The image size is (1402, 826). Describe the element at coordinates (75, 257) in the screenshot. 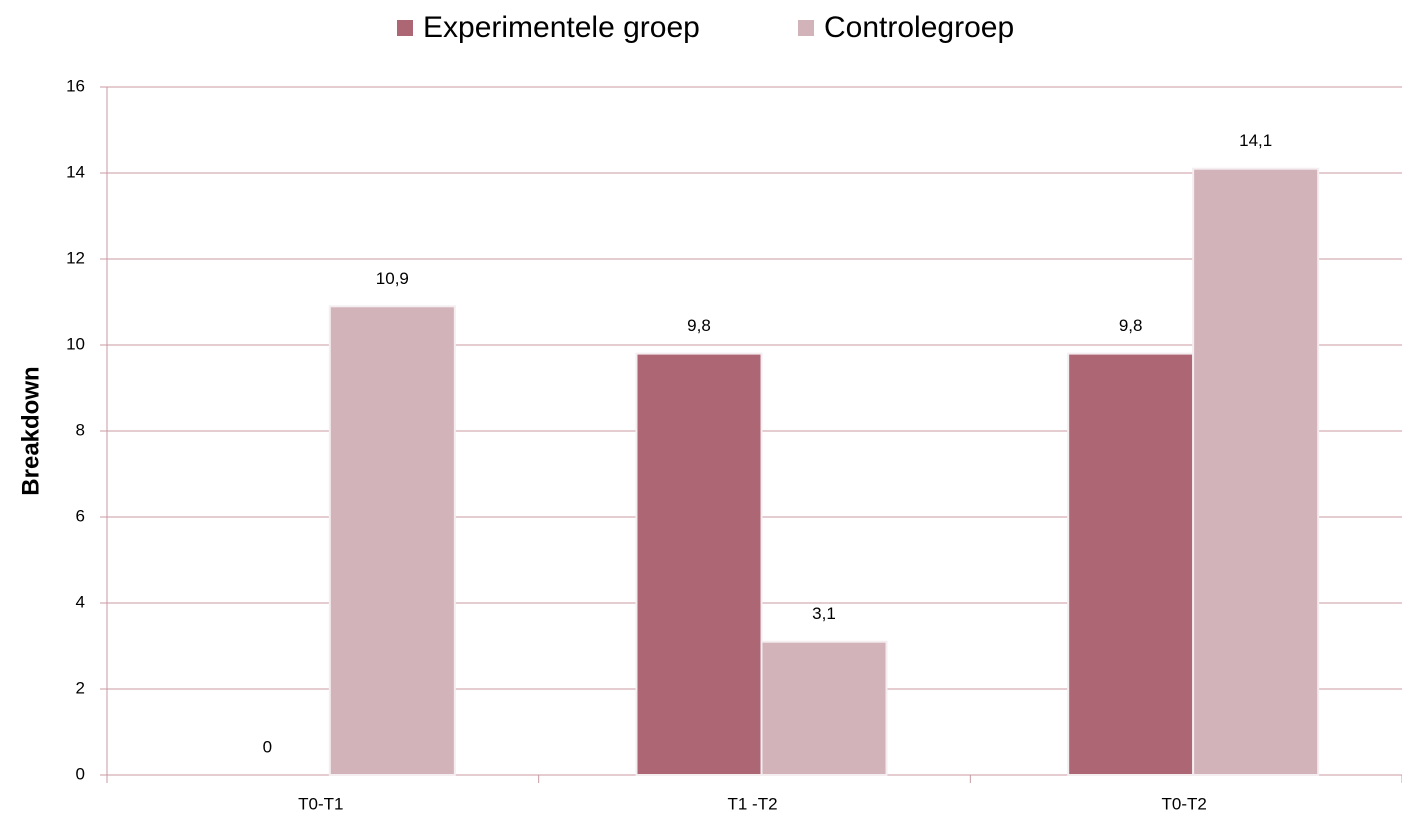

I see `y-tick-label: 12` at that location.